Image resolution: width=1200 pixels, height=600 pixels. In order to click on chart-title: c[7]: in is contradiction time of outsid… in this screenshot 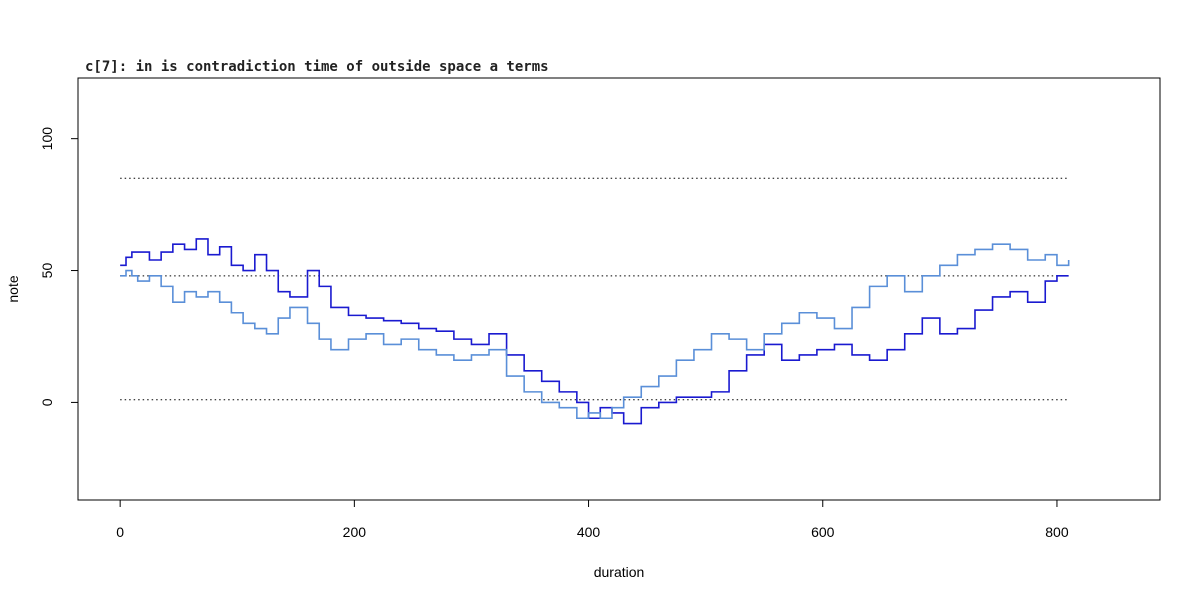, I will do `click(317, 67)`.